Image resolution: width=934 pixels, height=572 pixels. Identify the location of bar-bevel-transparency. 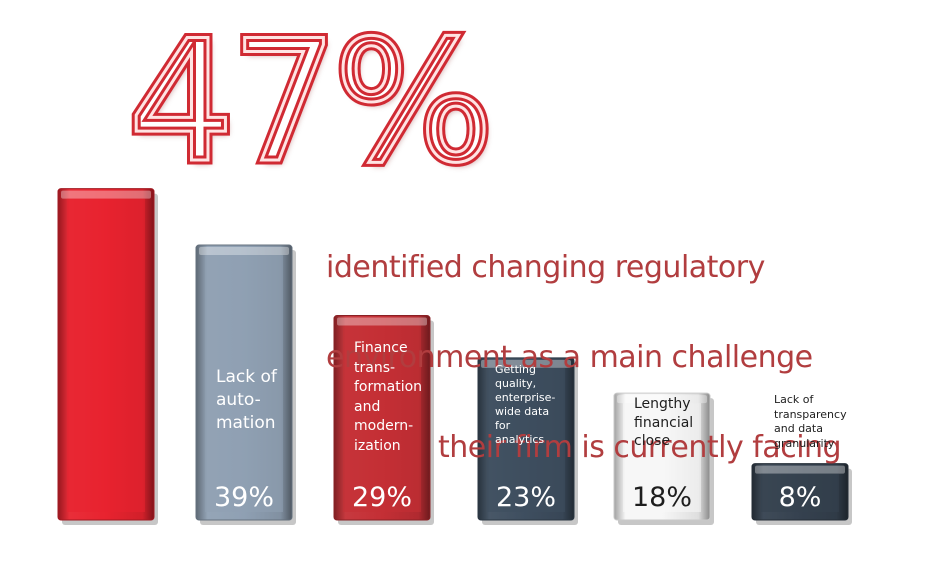
(800, 469).